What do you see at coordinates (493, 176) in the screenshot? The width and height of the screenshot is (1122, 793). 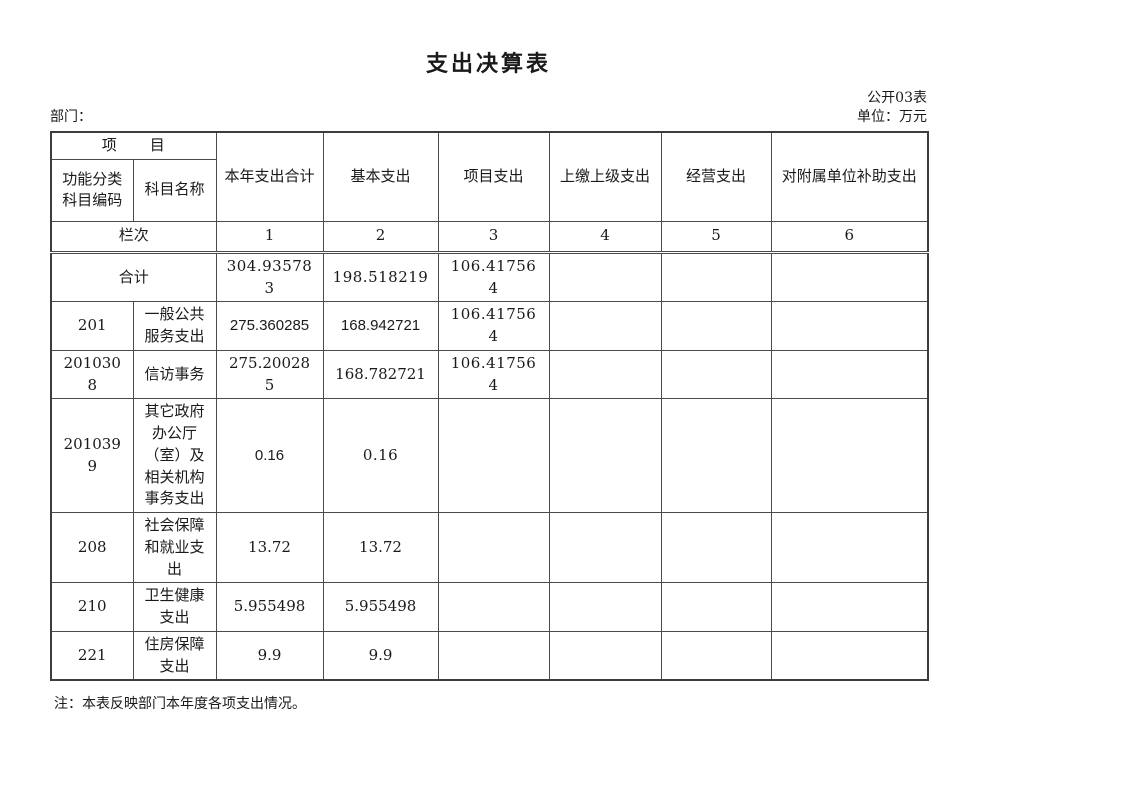 I see `header-col-project: 项目支出` at bounding box center [493, 176].